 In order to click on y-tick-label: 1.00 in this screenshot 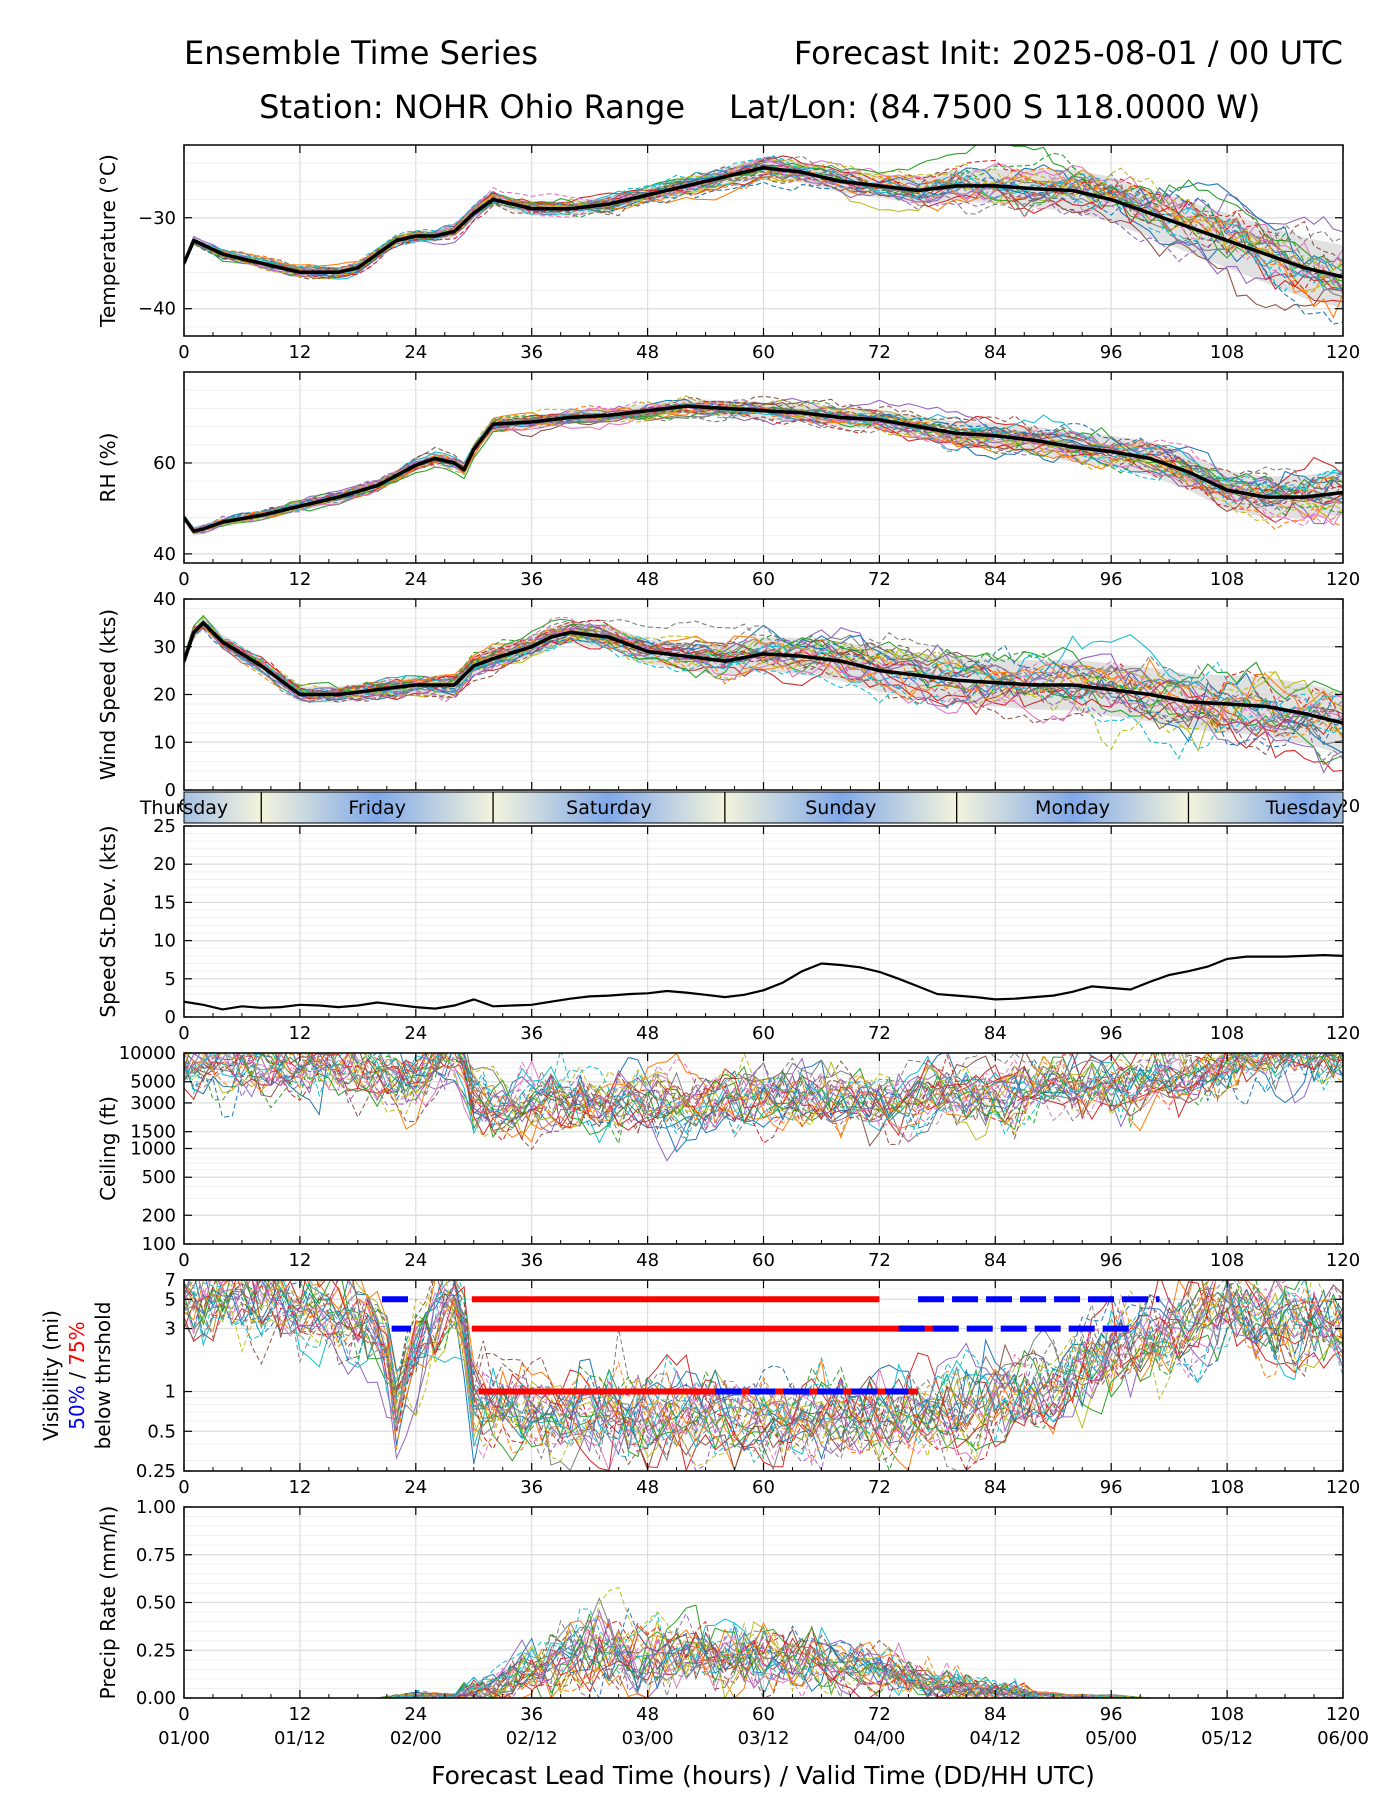, I will do `click(156, 1507)`.